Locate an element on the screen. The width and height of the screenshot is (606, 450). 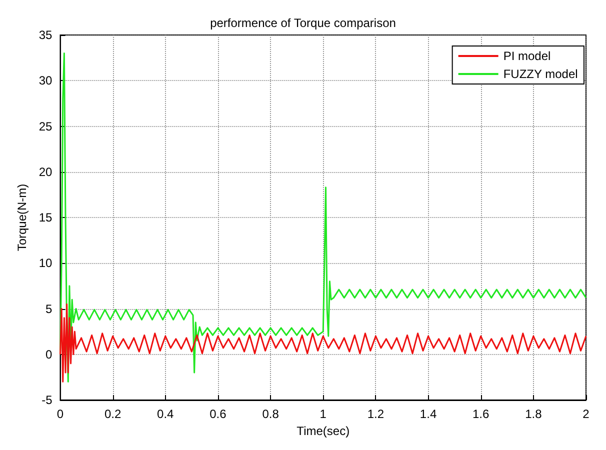
x-axis-title: Time(sec) is located at coordinates (323, 431).